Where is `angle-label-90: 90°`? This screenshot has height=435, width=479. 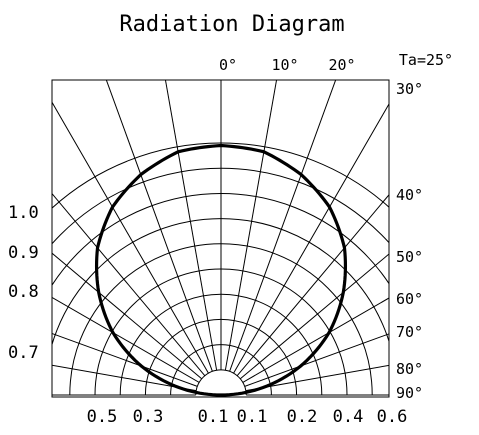
angle-label-90: 90° is located at coordinates (409, 393).